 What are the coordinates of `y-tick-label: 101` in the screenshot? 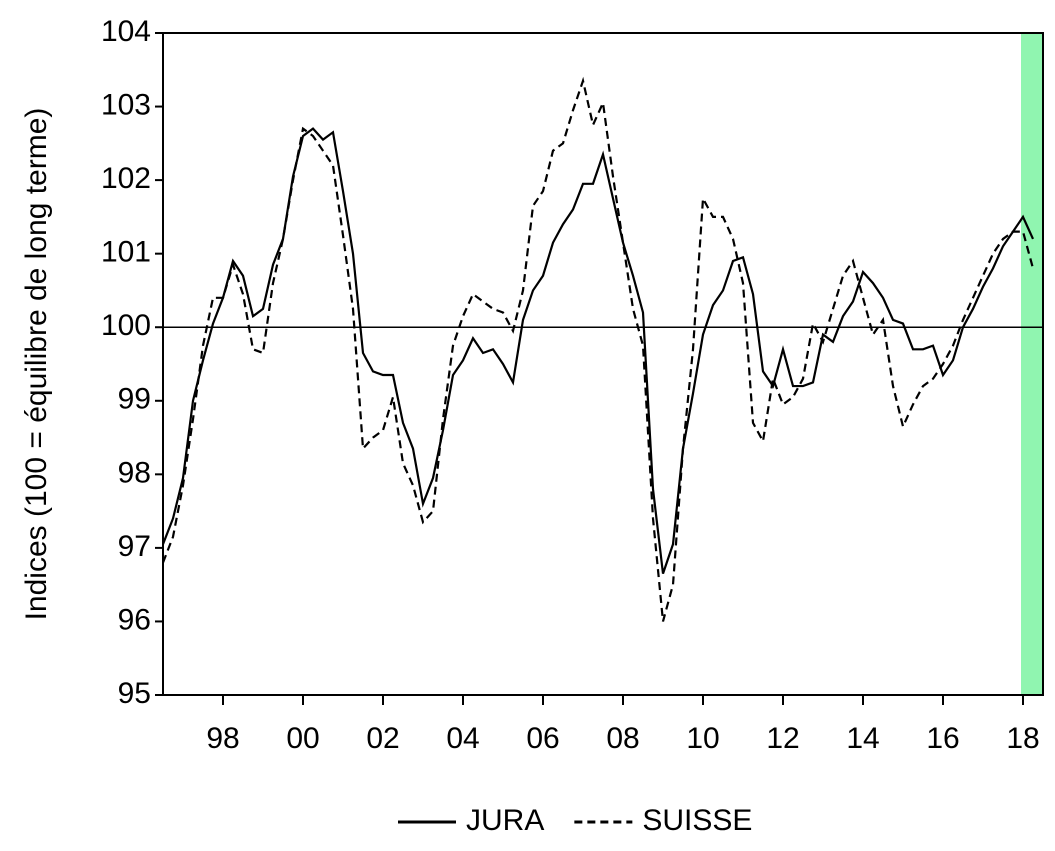 It's located at (126, 252).